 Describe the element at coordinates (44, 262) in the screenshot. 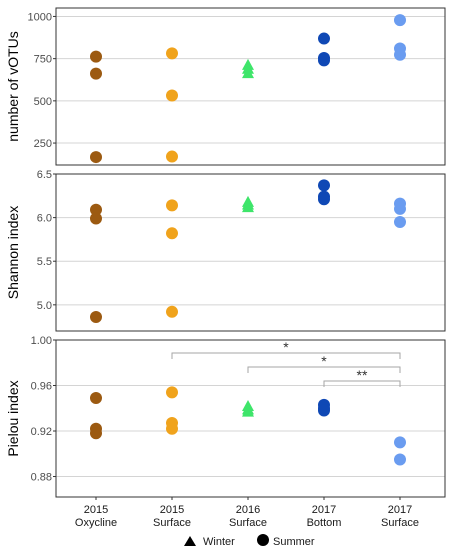

I see `y-tick-label: 5.5` at that location.